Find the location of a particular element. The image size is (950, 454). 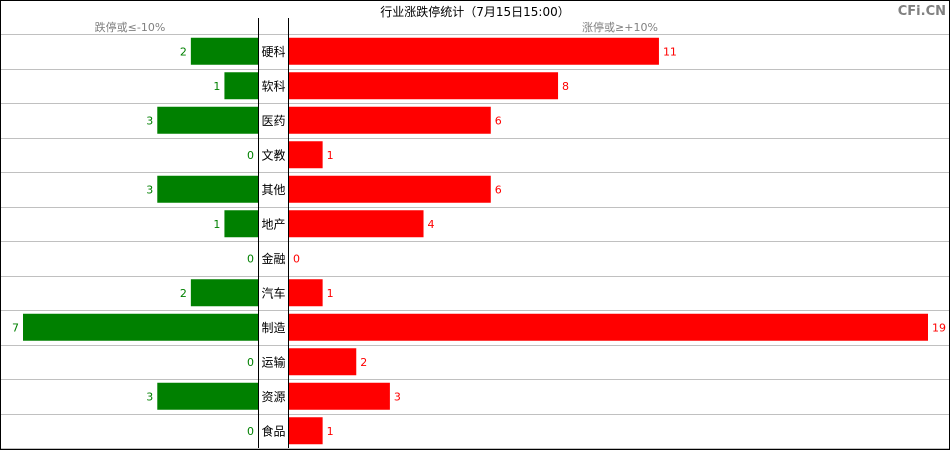

category-label-2: 医药 is located at coordinates (273, 121).